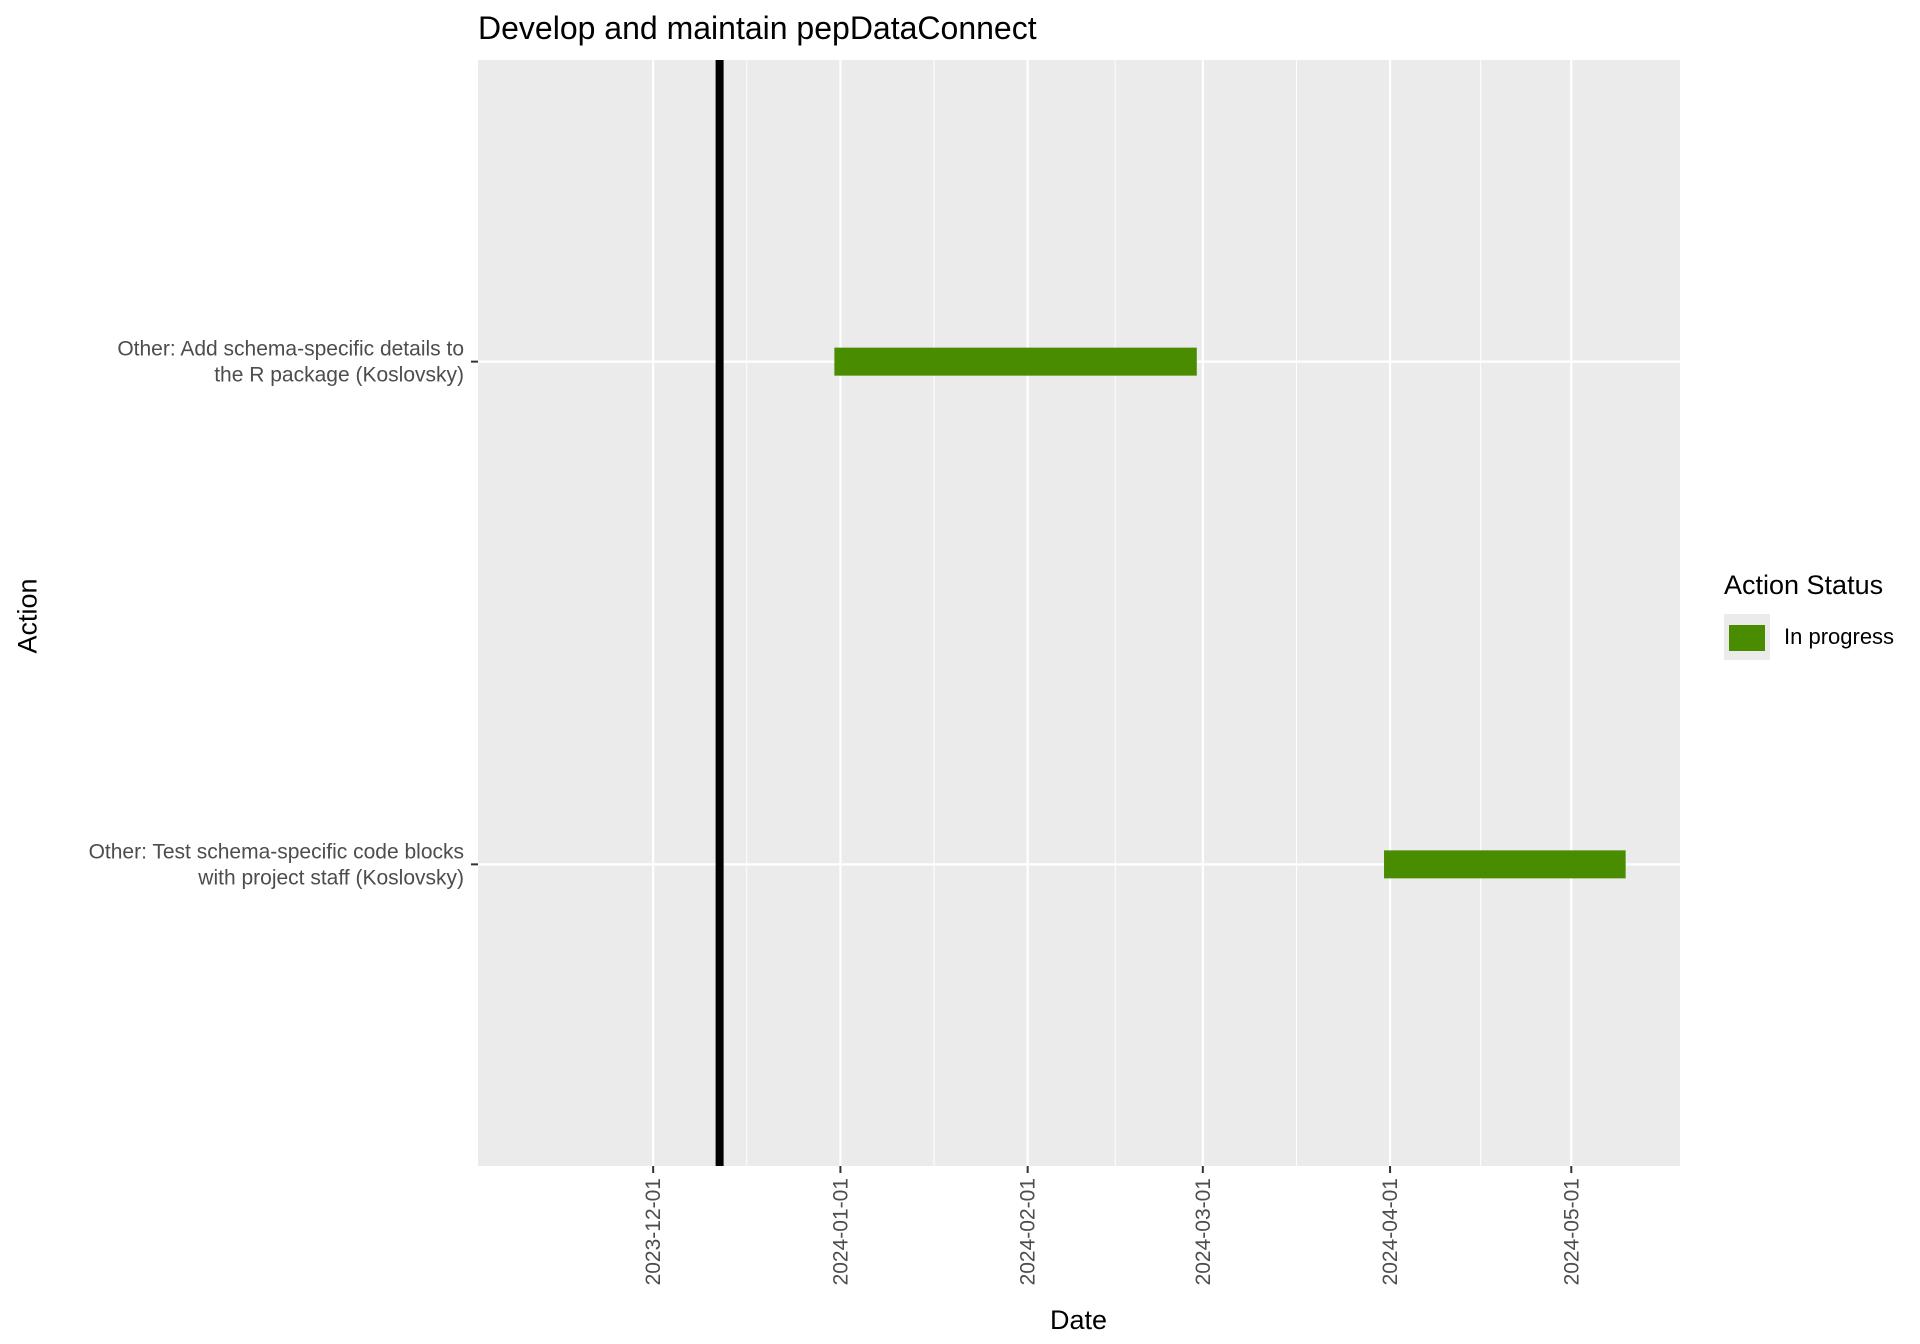 The width and height of the screenshot is (1920, 1344). Describe the element at coordinates (27, 616) in the screenshot. I see `y-axis-title: Action` at that location.